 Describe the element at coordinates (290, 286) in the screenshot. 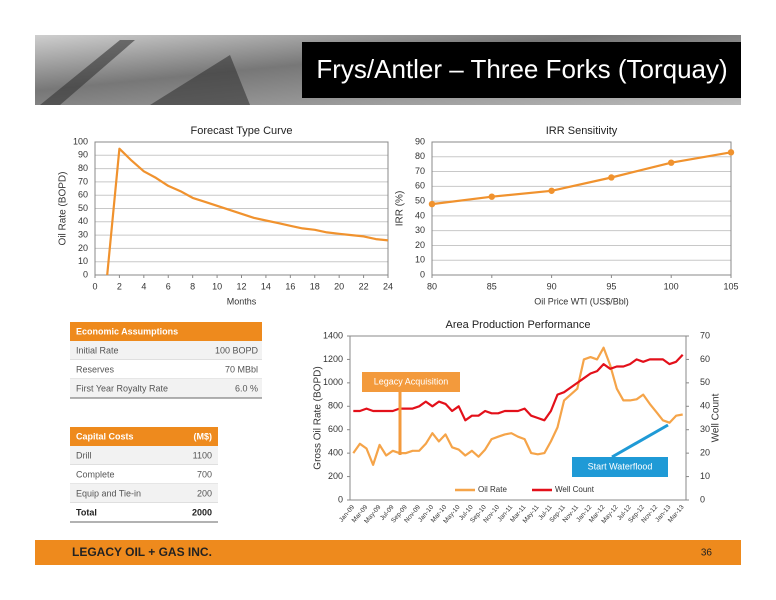

I see `x-tick-label: 16` at that location.